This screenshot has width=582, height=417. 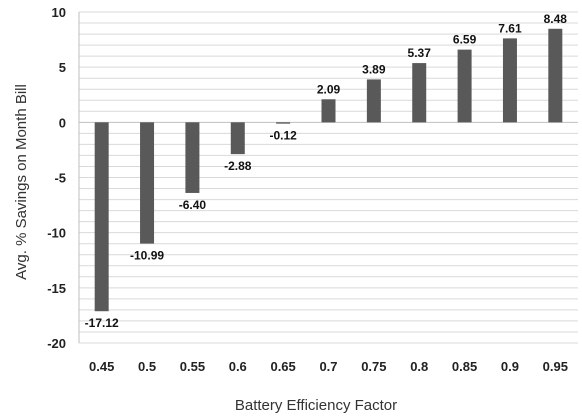 What do you see at coordinates (282, 366) in the screenshot?
I see `x-tick-label: 0.65` at bounding box center [282, 366].